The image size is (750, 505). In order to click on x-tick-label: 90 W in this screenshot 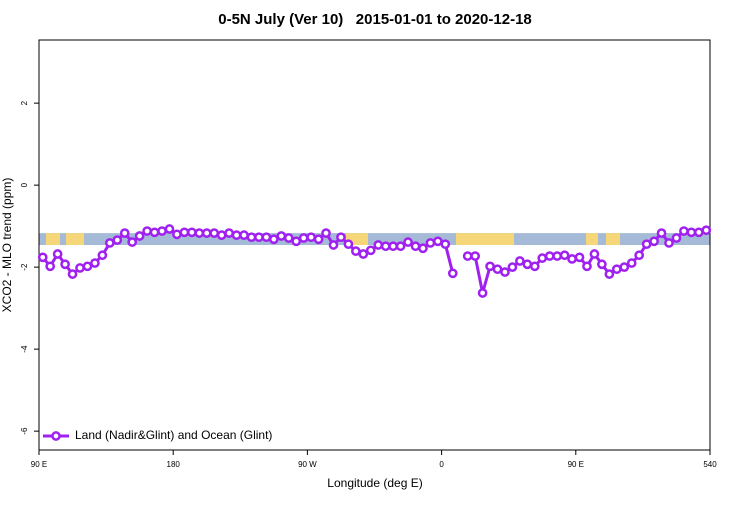, I will do `click(307, 464)`.